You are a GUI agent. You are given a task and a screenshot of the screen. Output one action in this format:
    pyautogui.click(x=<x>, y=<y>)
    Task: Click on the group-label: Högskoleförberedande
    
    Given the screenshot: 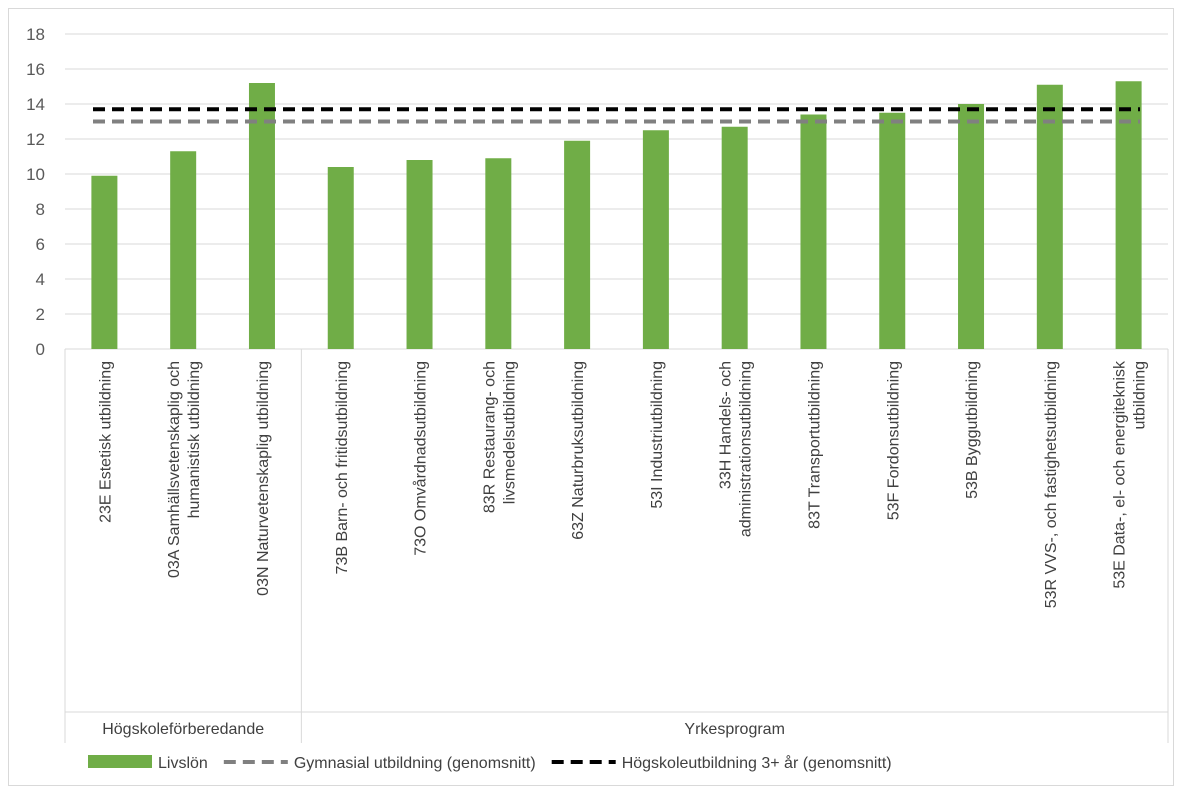 What is the action you would take?
    pyautogui.click(x=183, y=729)
    